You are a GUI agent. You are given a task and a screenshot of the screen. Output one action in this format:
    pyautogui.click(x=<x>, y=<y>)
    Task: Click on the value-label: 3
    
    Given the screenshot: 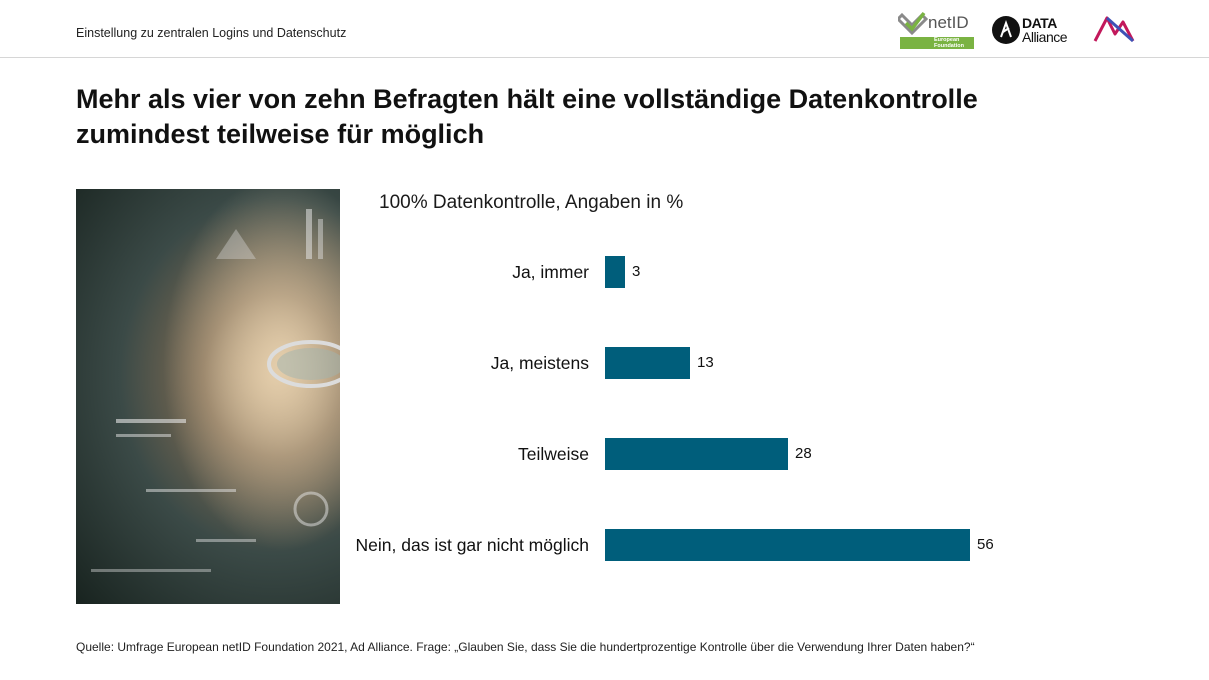 What is the action you would take?
    pyautogui.click(x=636, y=271)
    